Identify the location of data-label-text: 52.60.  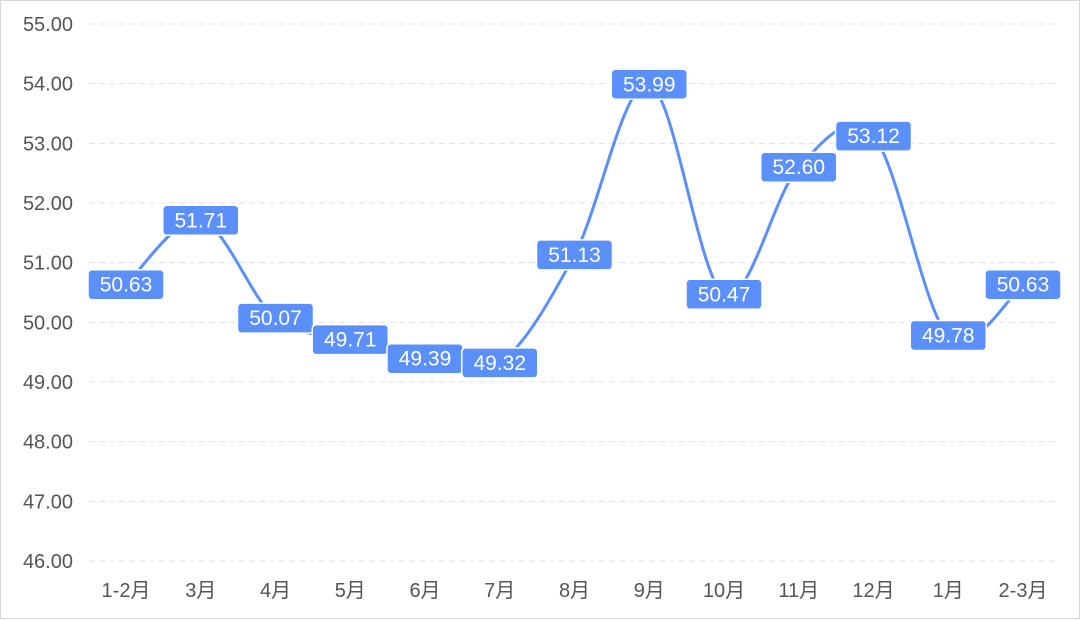
(798, 167).